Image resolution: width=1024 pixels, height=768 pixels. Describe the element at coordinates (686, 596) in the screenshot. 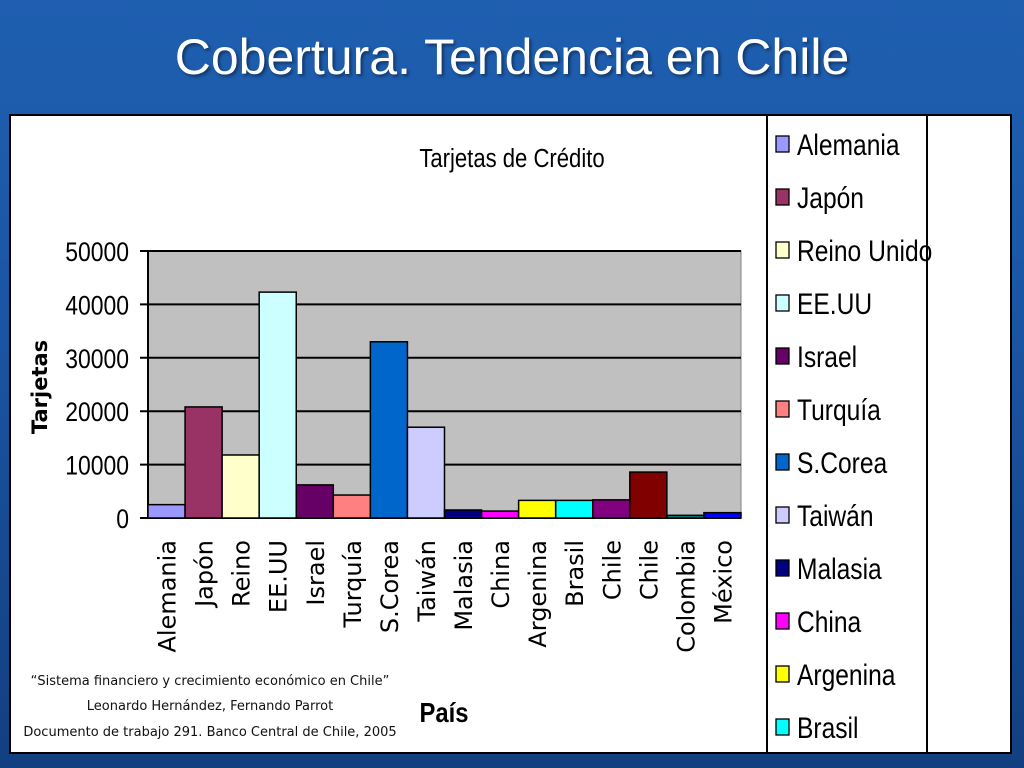

I see `x-tick-label: Colombia` at that location.